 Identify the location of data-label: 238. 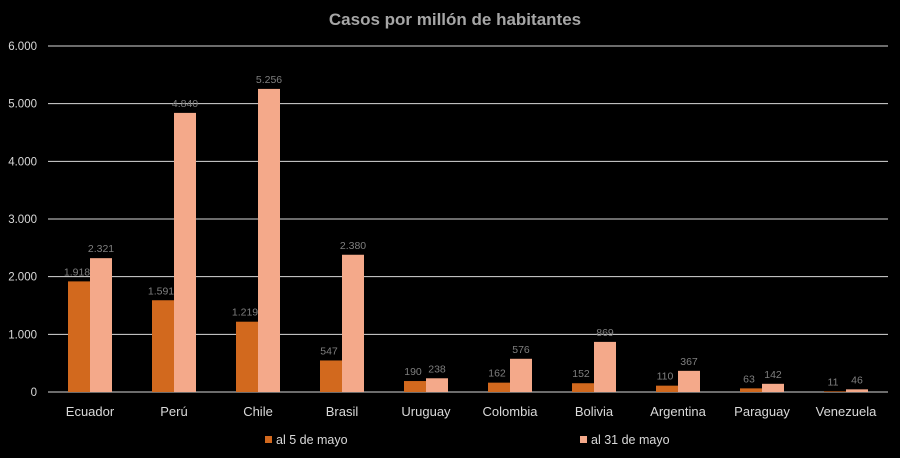
(437, 369).